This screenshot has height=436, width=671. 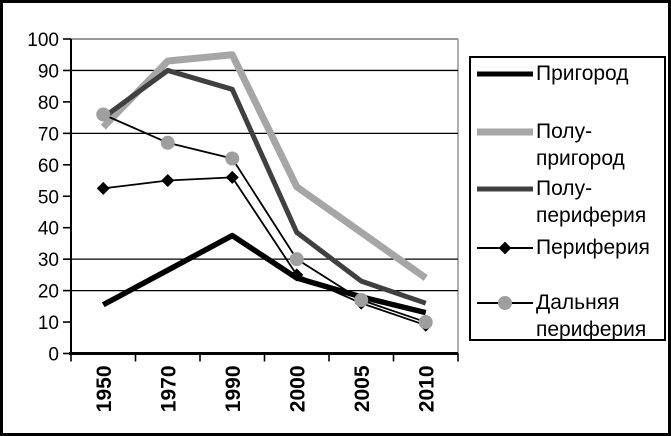 What do you see at coordinates (264, 274) in the screenshot?
I see `series-line-prigorod` at bounding box center [264, 274].